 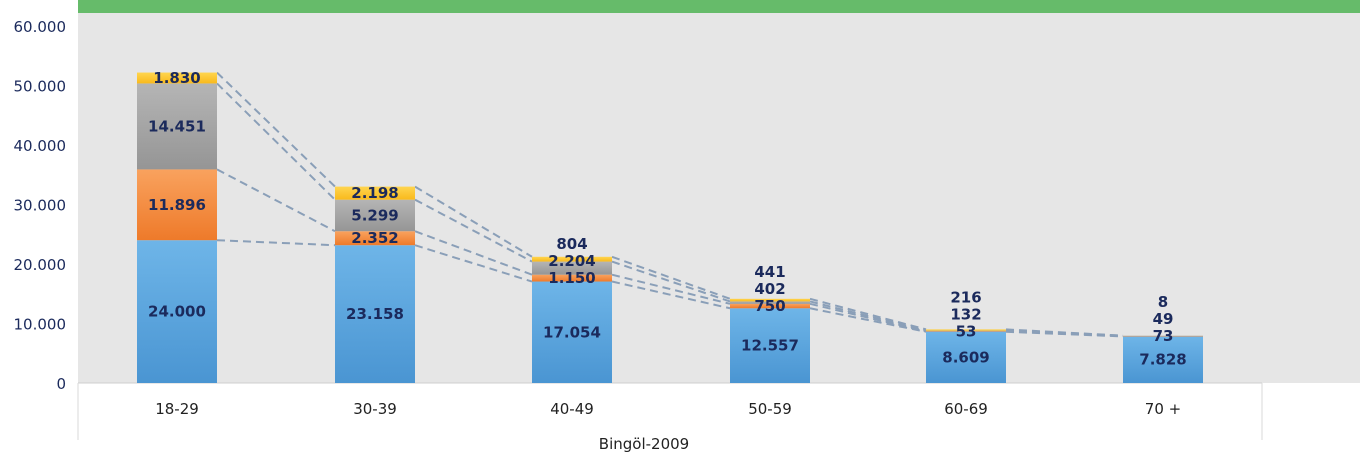 I want to click on value-label: 23.158, so click(x=375, y=314).